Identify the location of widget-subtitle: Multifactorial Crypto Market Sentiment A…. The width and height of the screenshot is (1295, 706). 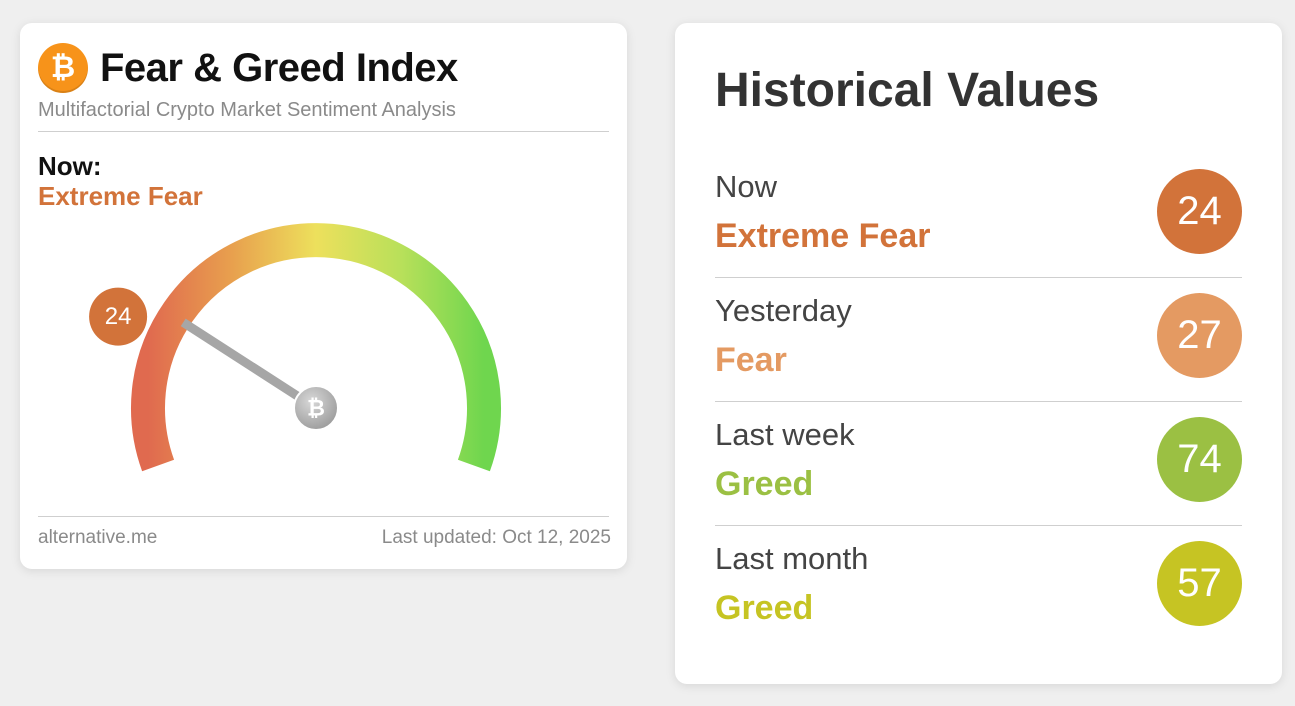
(247, 110).